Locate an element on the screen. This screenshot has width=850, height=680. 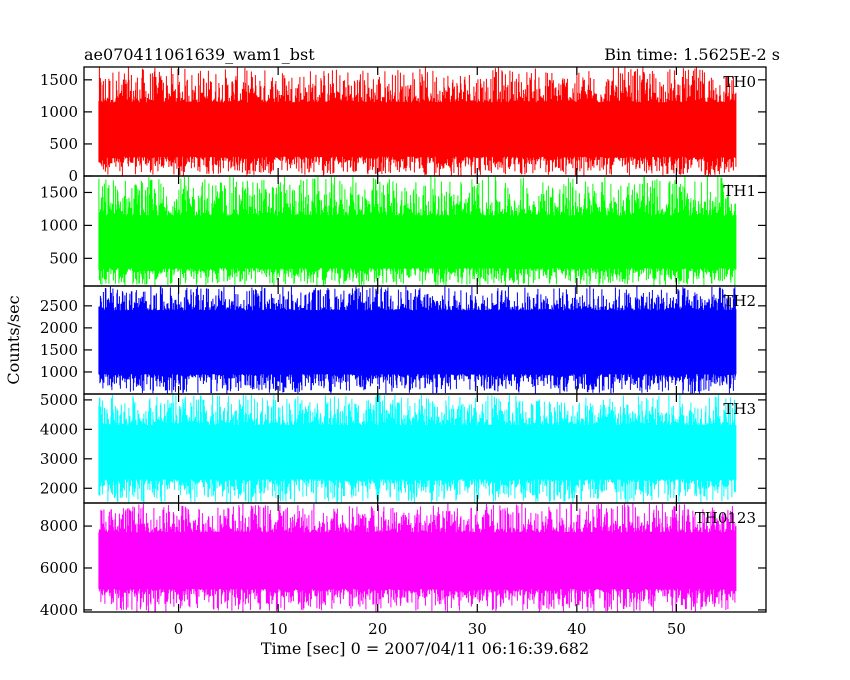
bin-time-label: Bin time: 1.5625E-2 s is located at coordinates (692, 54).